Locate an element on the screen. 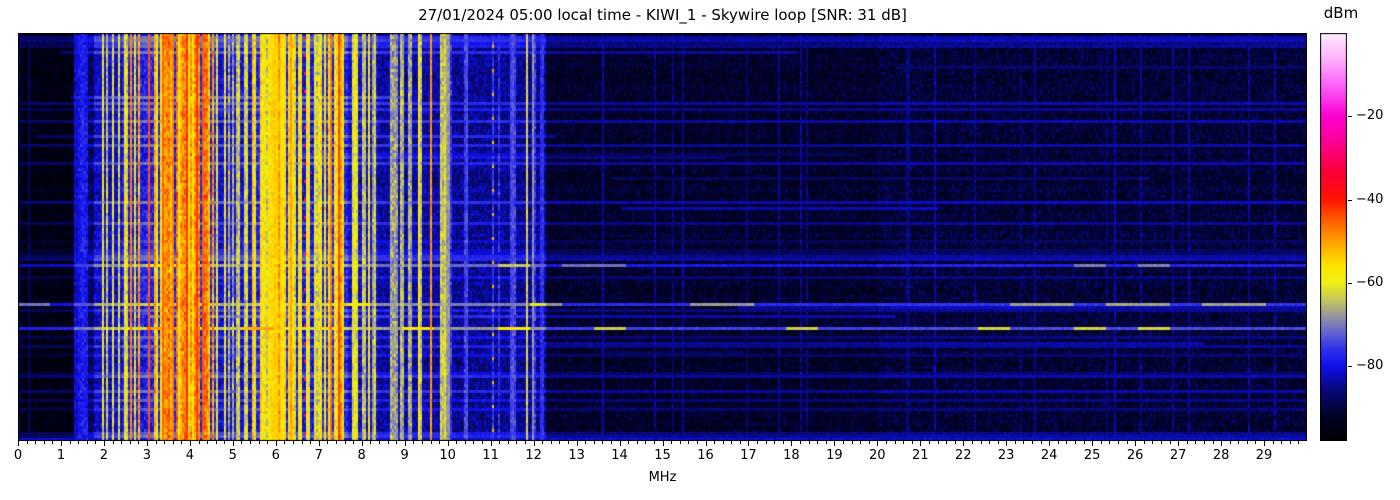 The width and height of the screenshot is (1400, 500). colorbar-tick-label: −80 is located at coordinates (1370, 366).